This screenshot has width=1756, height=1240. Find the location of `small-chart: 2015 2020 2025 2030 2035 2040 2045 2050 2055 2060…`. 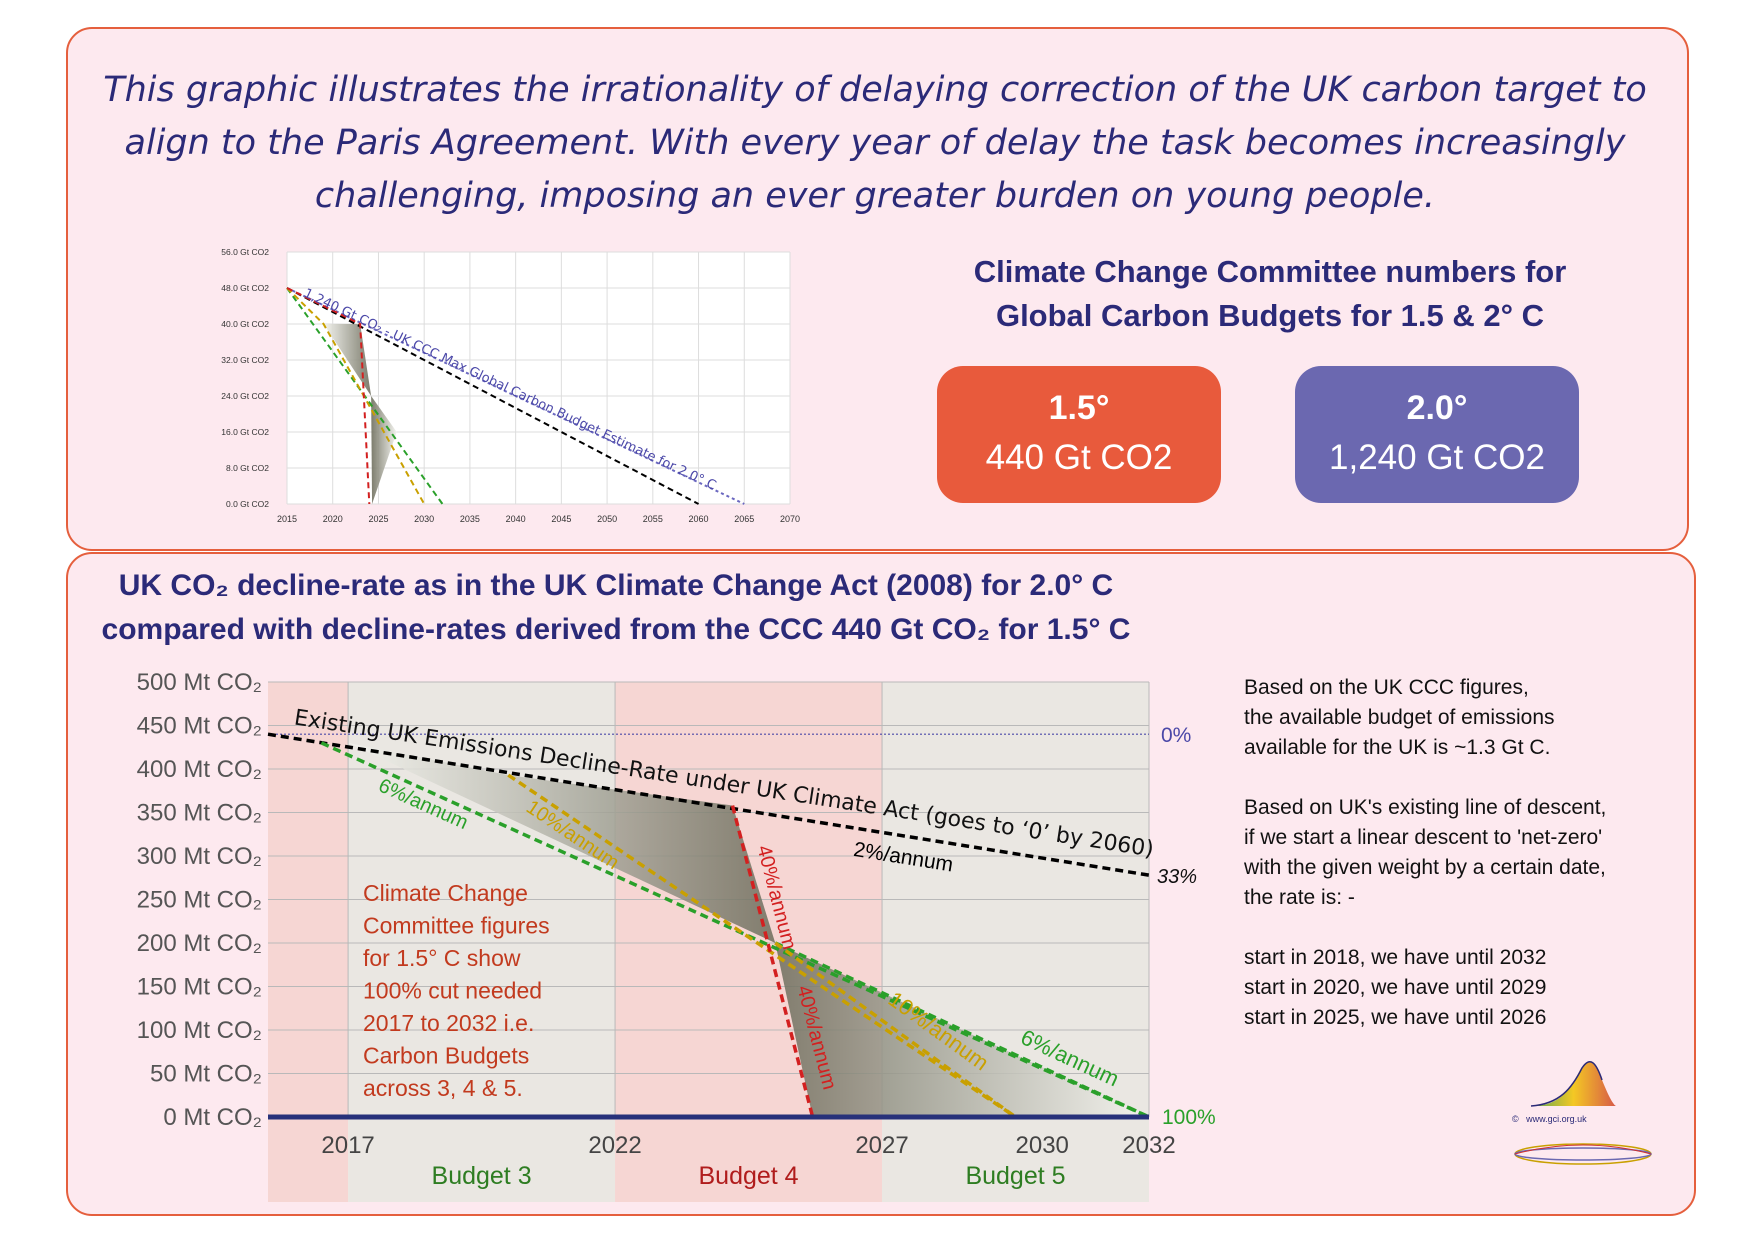

small-chart: 2015 2020 2025 2030 2035 2040 2045 2050 2055 2060… is located at coordinates (510, 385).